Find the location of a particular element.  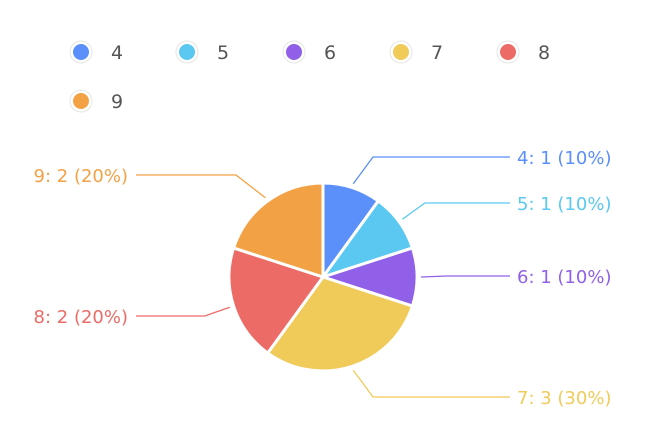

pie-slices is located at coordinates (323, 277).